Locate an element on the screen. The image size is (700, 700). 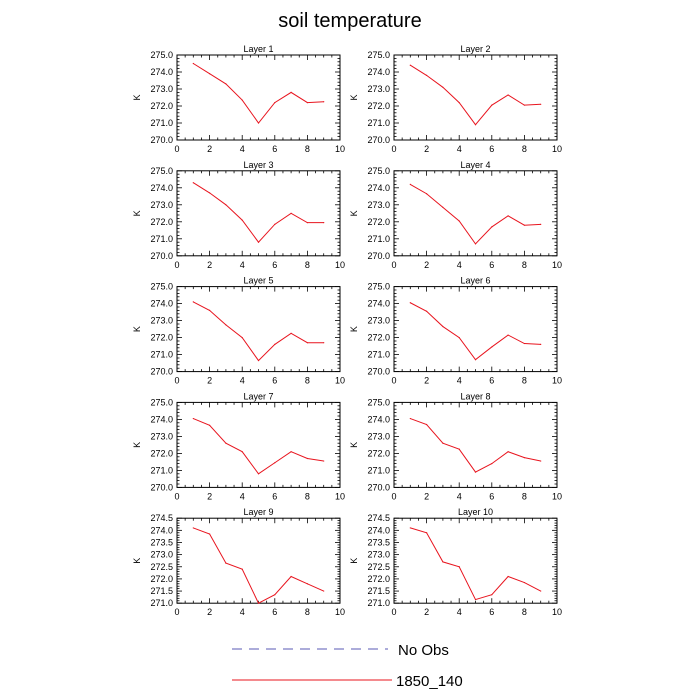
panel-title: Layer 5 is located at coordinates (258, 281).